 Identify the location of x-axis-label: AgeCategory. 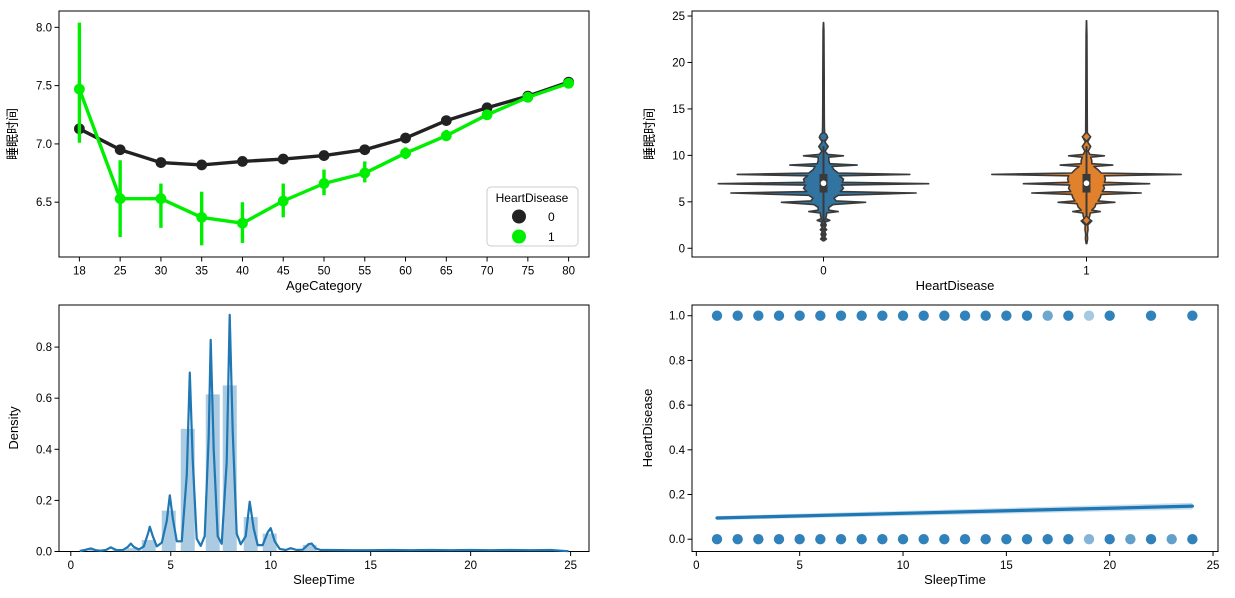
(324, 285).